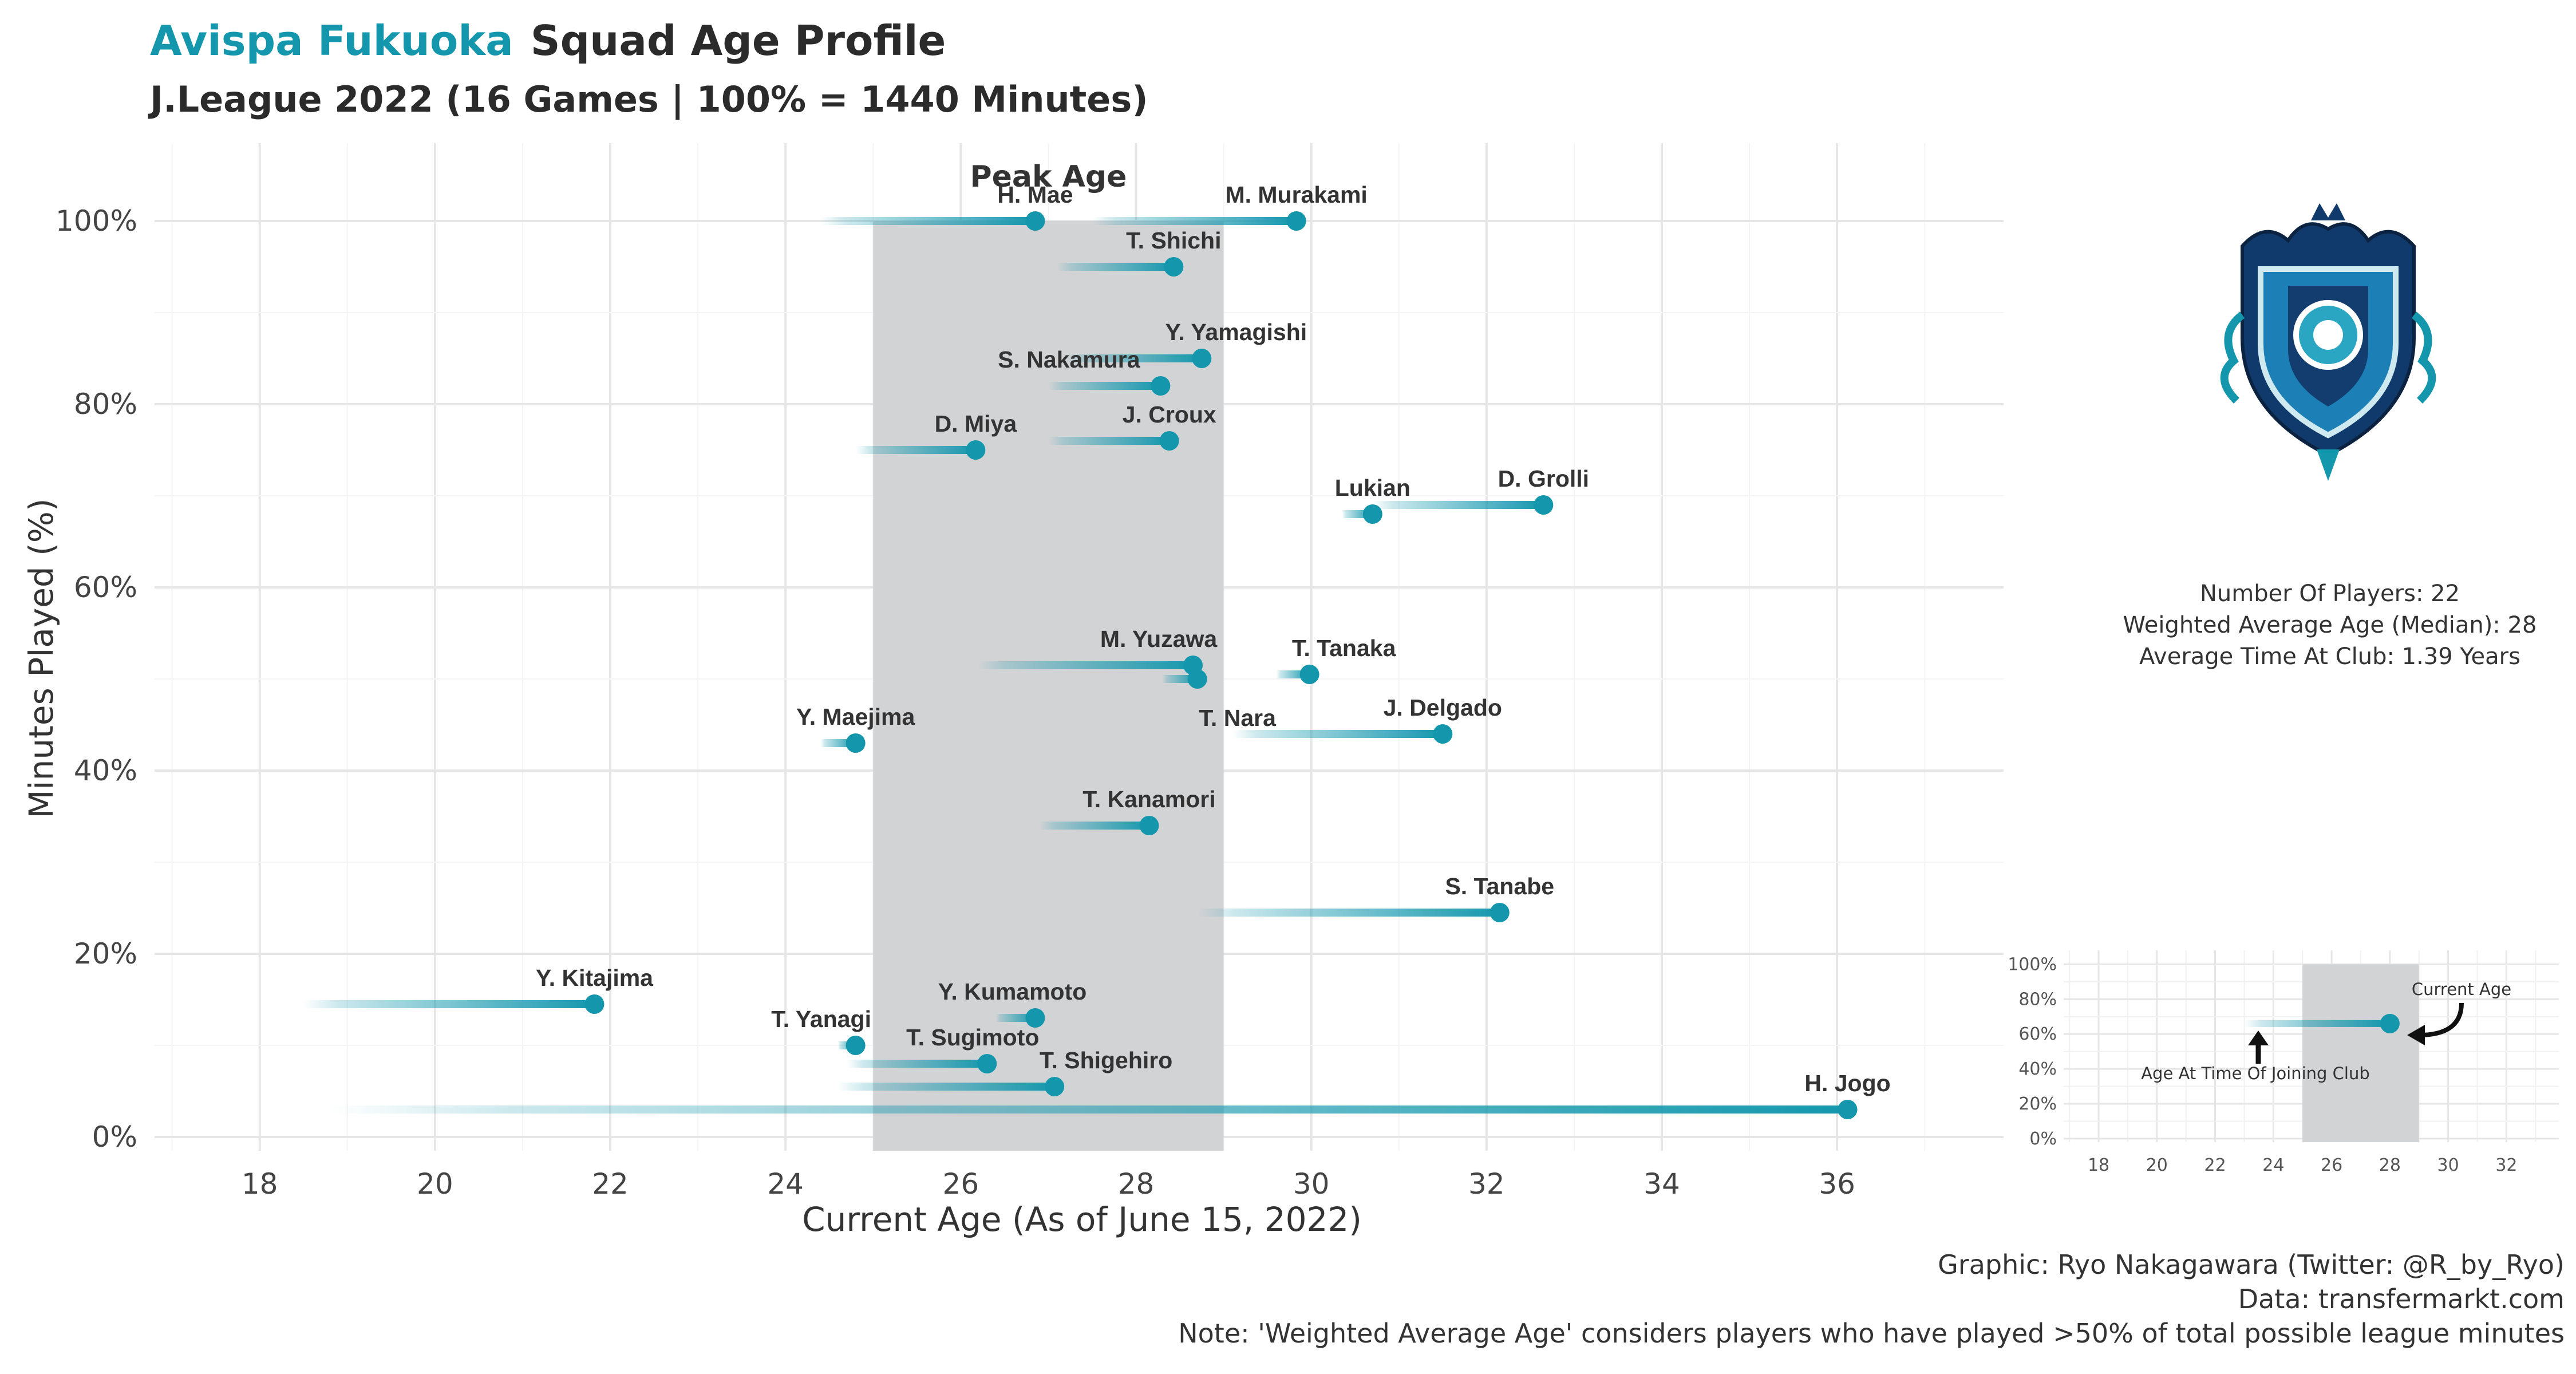 This screenshot has width=2576, height=1374. I want to click on player-label: S. Tanabe, so click(1499, 886).